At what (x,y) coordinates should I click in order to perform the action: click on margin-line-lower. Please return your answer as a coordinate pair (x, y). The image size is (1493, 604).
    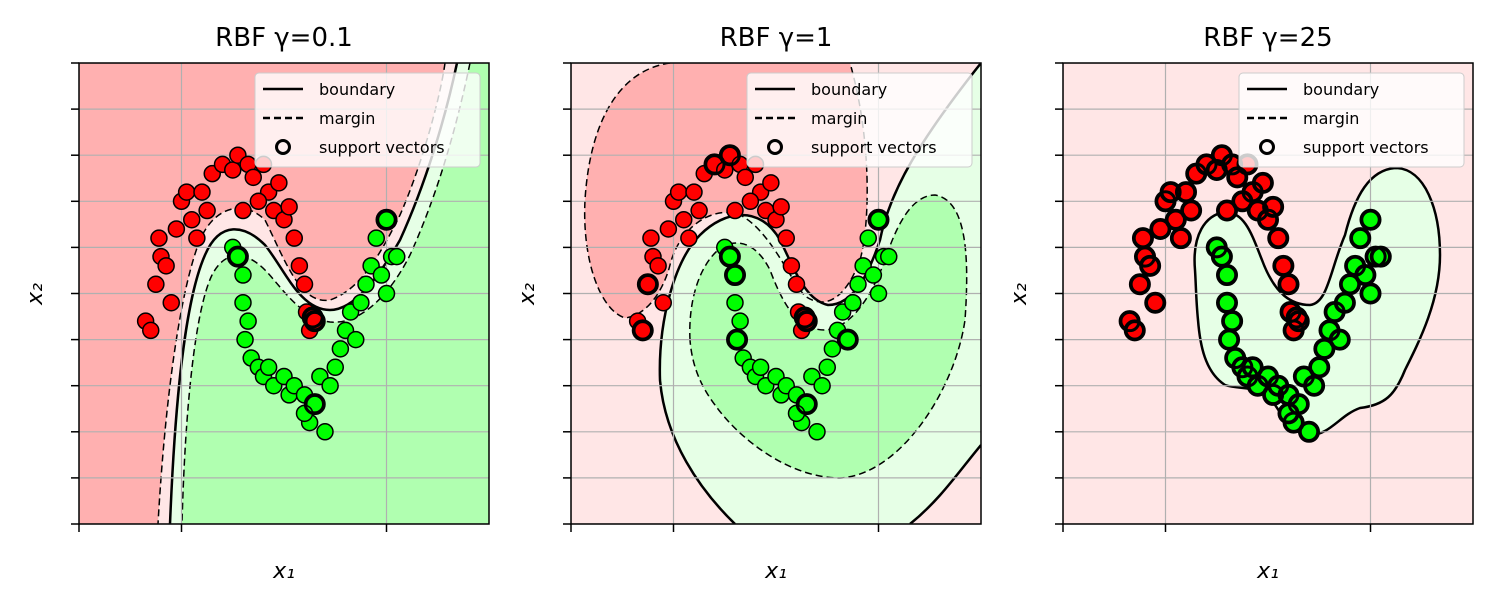
    Looking at the image, I should click on (326, 293).